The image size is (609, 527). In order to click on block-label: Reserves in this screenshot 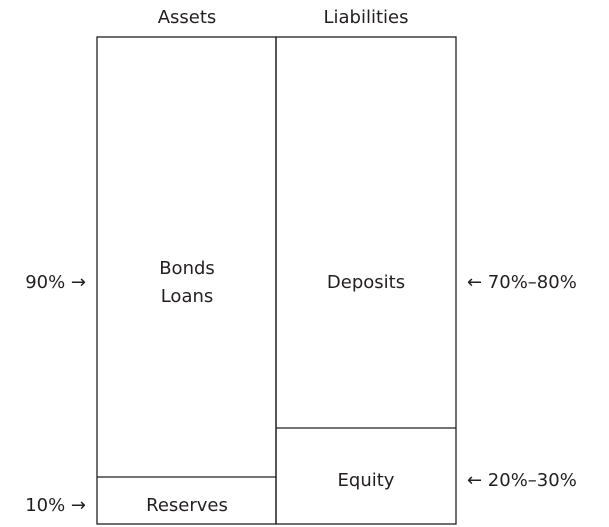, I will do `click(187, 505)`.